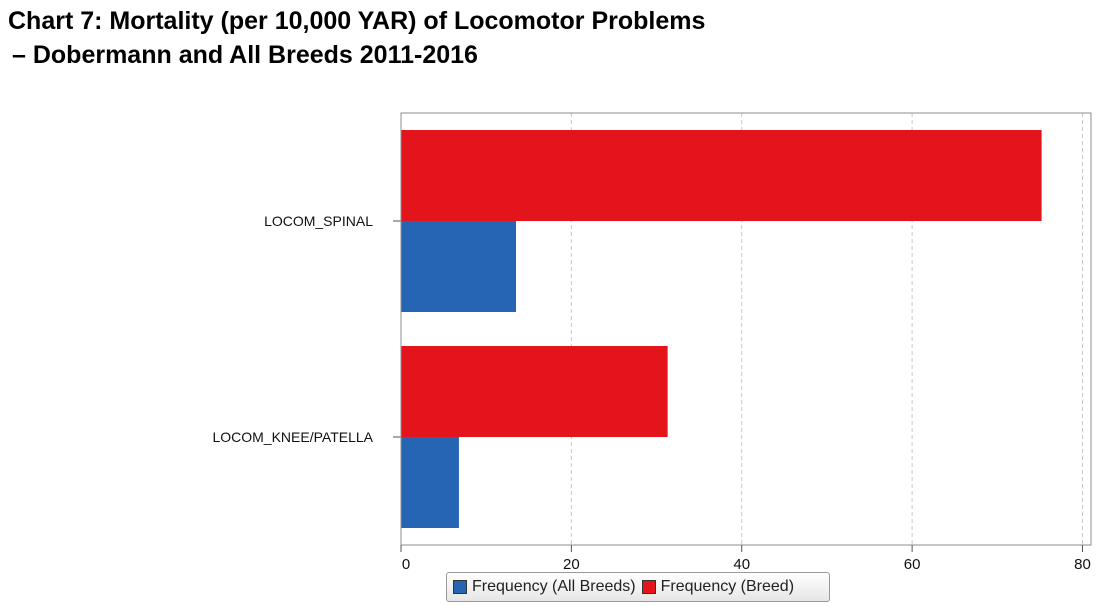 This screenshot has height=606, width=1105. Describe the element at coordinates (912, 564) in the screenshot. I see `x-tick-label-60: 60` at that location.